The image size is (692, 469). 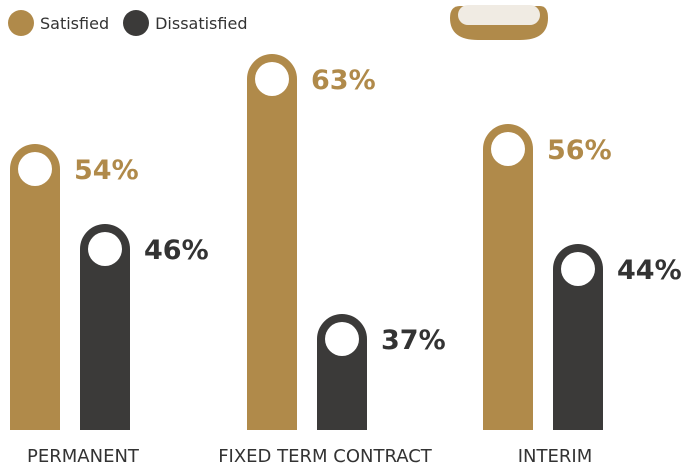 I want to click on category-label-0: PERMANENT, so click(x=83, y=456).